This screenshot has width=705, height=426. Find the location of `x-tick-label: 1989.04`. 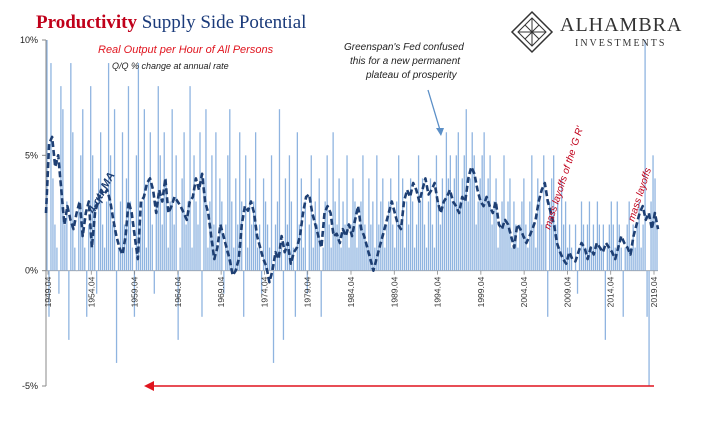

x-tick-label: 1989.04 is located at coordinates (394, 291).